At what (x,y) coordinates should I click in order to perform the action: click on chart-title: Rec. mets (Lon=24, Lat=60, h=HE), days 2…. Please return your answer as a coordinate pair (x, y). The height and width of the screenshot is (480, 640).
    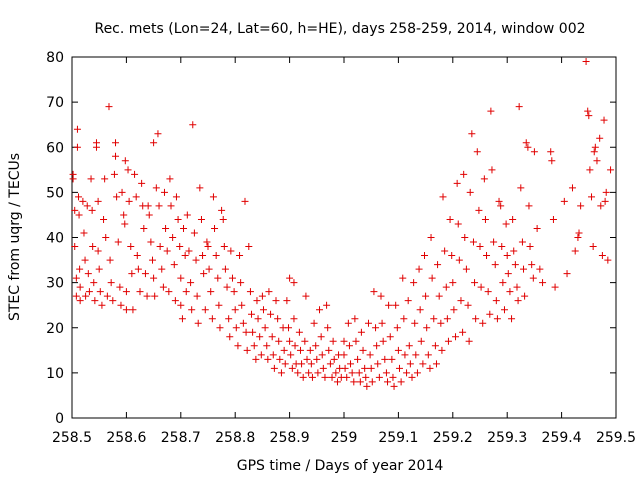
    Looking at the image, I should click on (339, 29).